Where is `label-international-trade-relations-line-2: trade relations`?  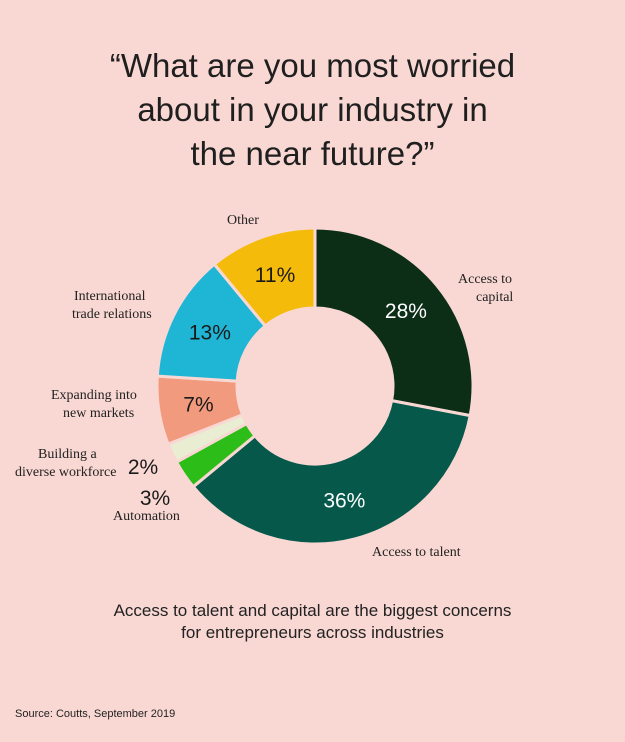
label-international-trade-relations-line-2: trade relations is located at coordinates (112, 314).